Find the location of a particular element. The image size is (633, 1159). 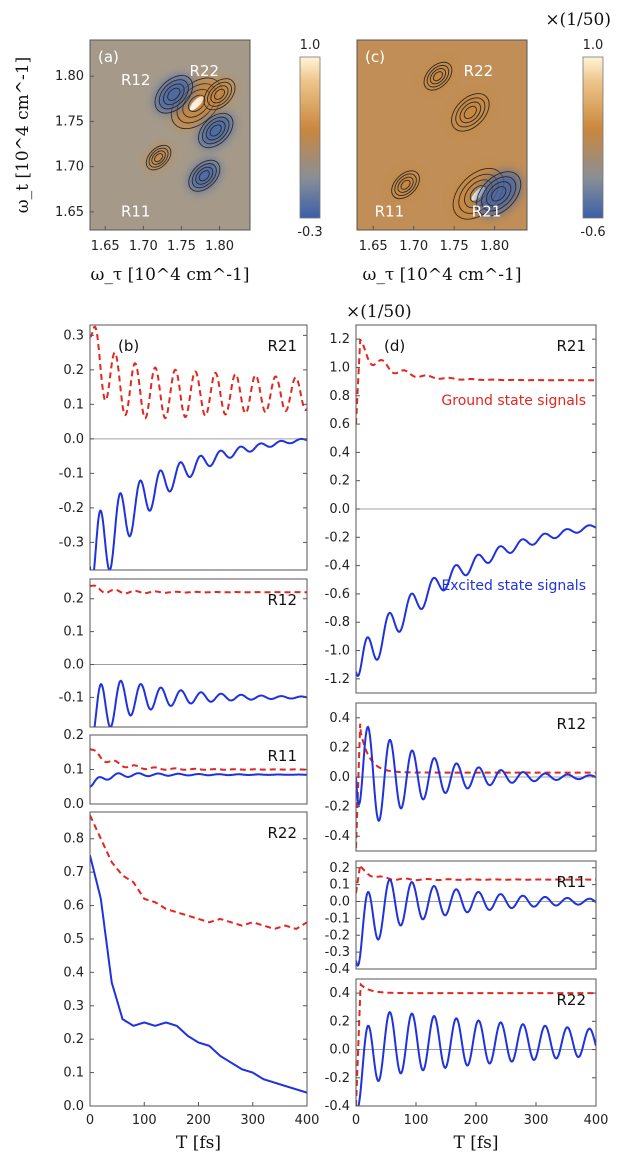

y-tick-label: -1.2 is located at coordinates (337, 679).